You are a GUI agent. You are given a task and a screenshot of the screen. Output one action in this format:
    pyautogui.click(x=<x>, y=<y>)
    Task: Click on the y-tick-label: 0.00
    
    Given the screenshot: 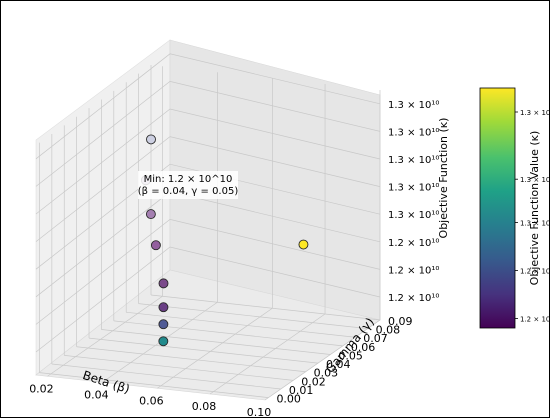 What is the action you would take?
    pyautogui.click(x=288, y=399)
    